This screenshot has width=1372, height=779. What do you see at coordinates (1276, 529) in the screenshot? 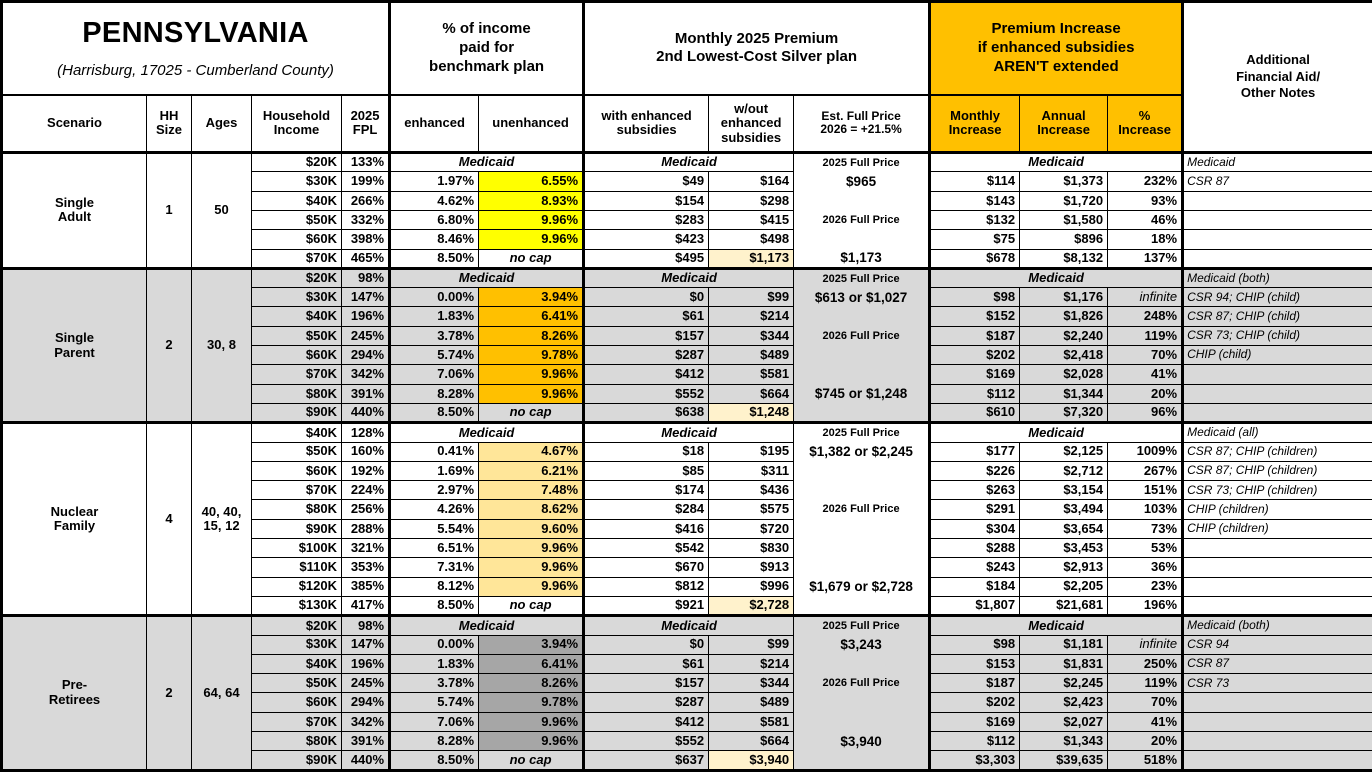
I see `note-cell: CHIP (children)` at bounding box center [1276, 529].